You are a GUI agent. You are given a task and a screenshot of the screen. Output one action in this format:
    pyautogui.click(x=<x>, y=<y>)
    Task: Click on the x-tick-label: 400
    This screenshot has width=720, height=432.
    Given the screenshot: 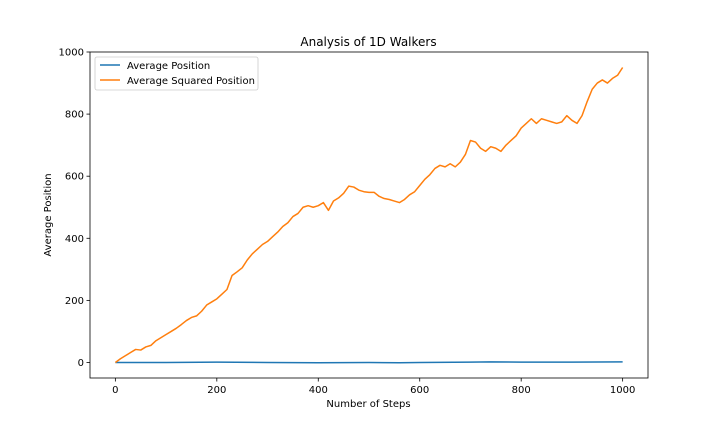 What is the action you would take?
    pyautogui.click(x=318, y=390)
    